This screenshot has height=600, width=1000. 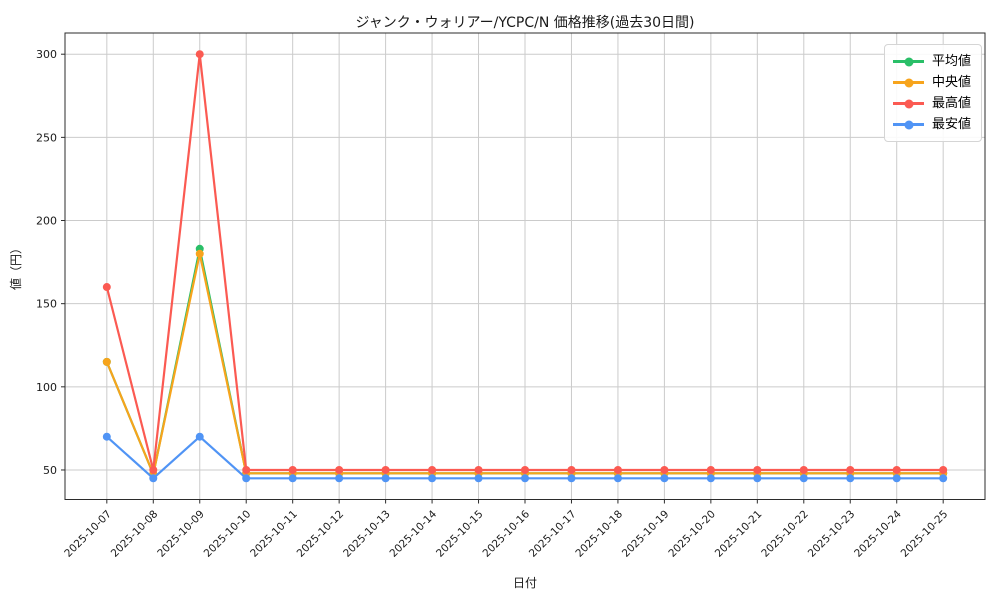 I want to click on x-tick-label: 2025-10-17, so click(x=553, y=534).